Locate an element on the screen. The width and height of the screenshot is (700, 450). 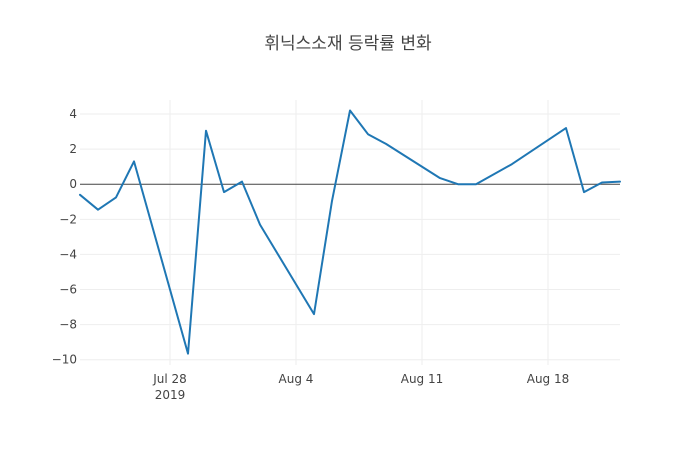
x-tick-label: Aug 11 is located at coordinates (422, 379).